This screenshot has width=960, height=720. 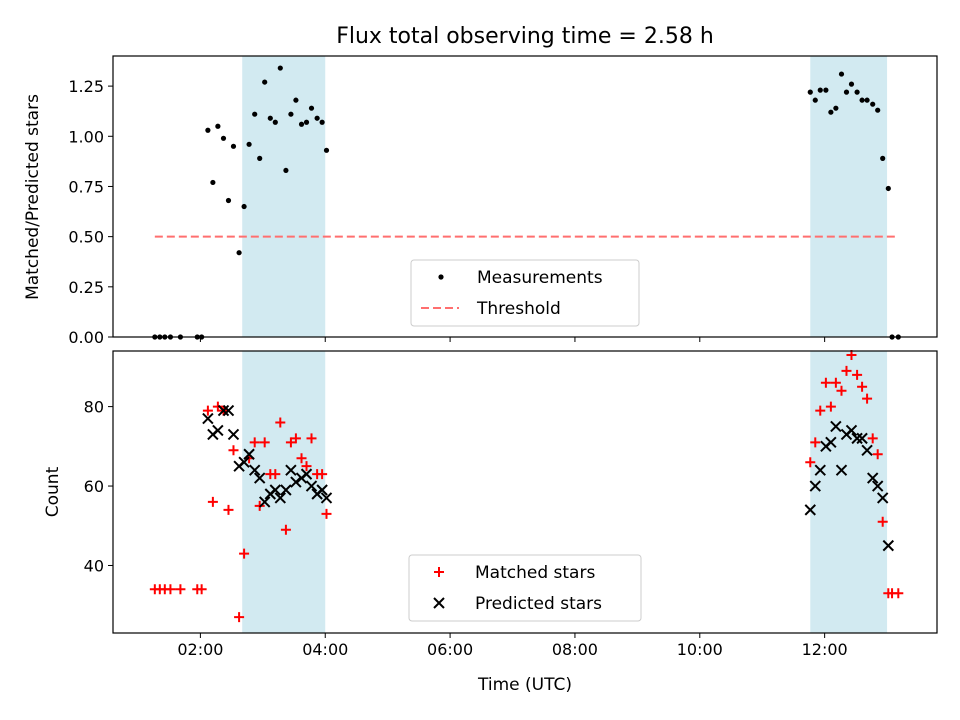 What do you see at coordinates (94, 565) in the screenshot?
I see `y-tick-label: 40` at bounding box center [94, 565].